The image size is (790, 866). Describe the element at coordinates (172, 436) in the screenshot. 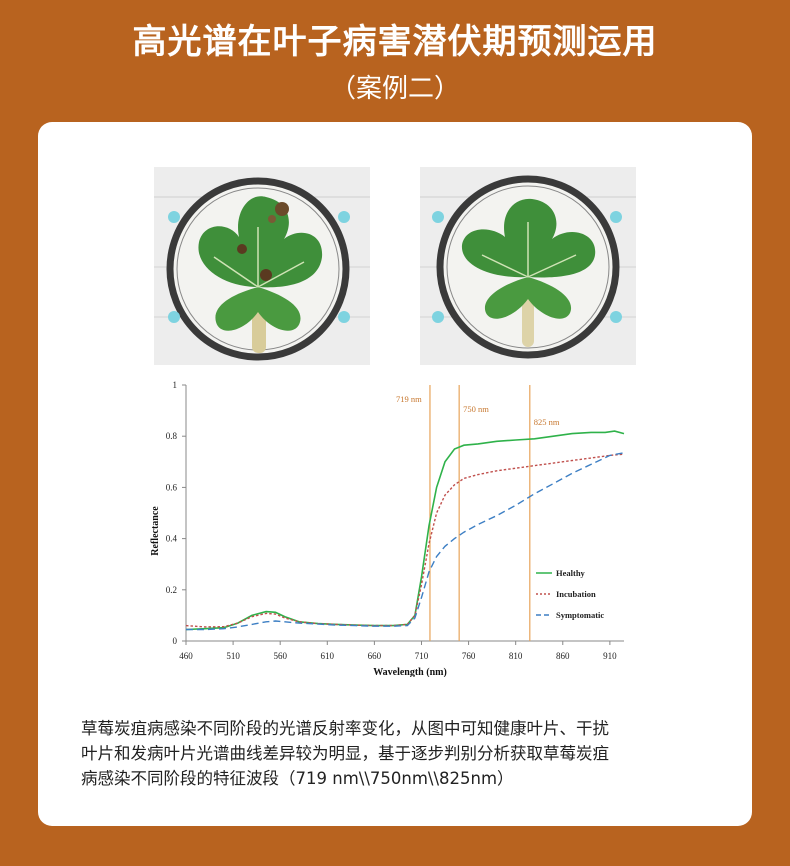

I see `y-tick-label: 0.8` at that location.